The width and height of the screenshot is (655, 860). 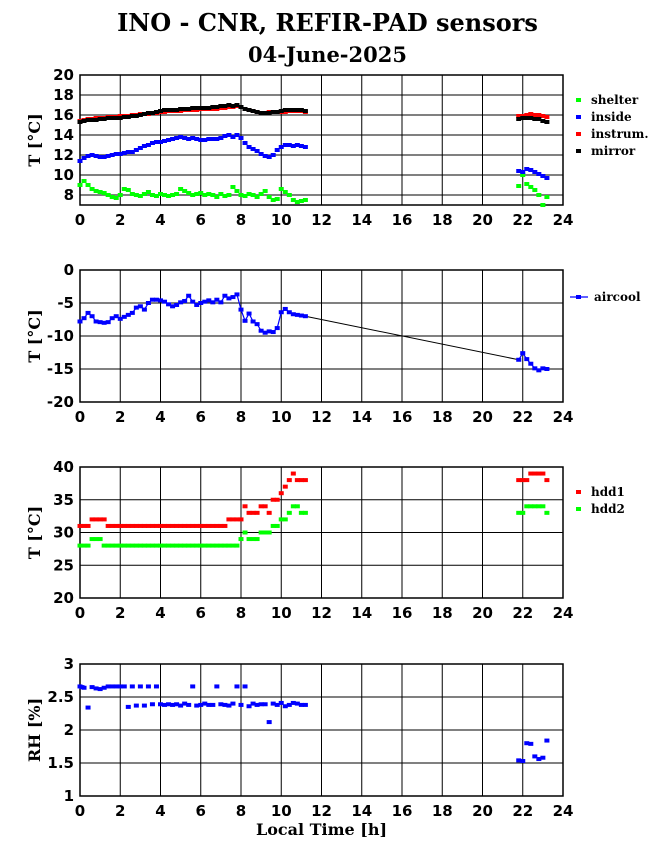 What do you see at coordinates (361, 220) in the screenshot?
I see `x-tick-label: 14` at bounding box center [361, 220].